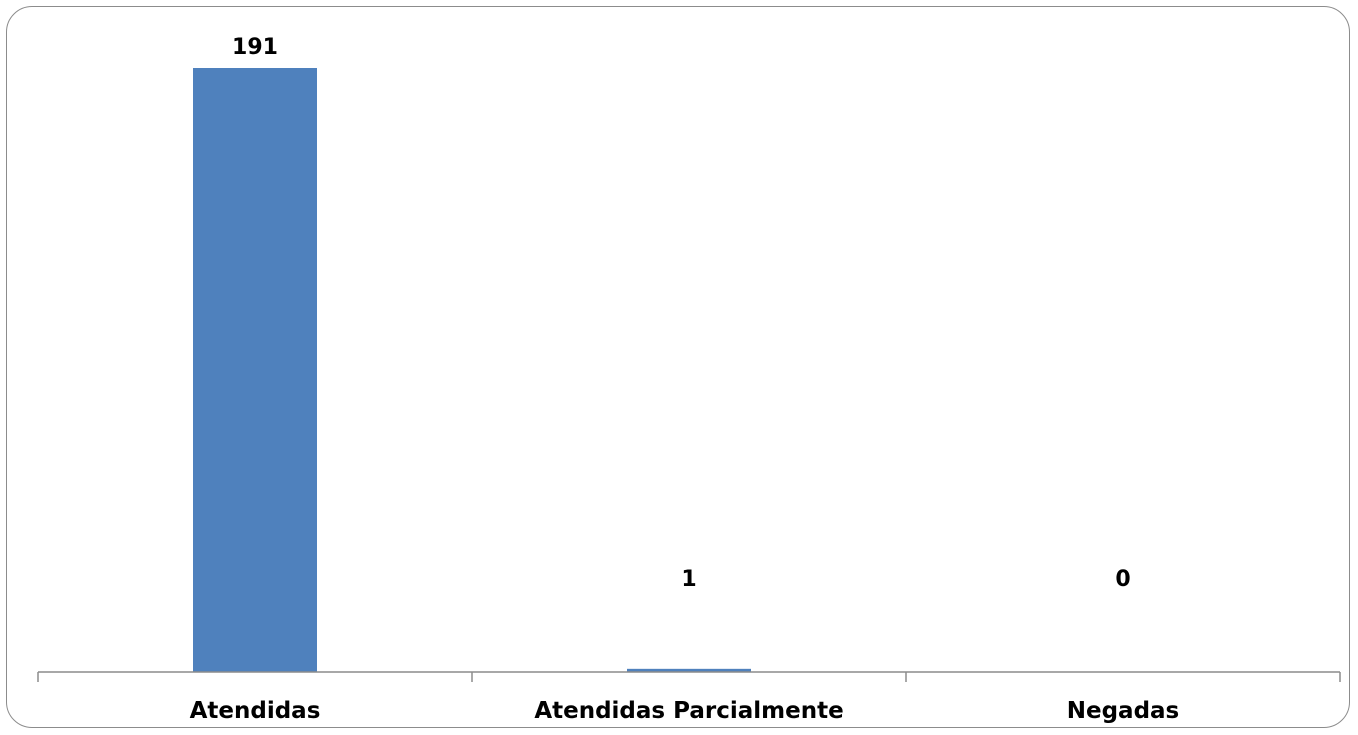 This screenshot has height=735, width=1358. Describe the element at coordinates (255, 47) in the screenshot. I see `data-label-0: 191` at that location.